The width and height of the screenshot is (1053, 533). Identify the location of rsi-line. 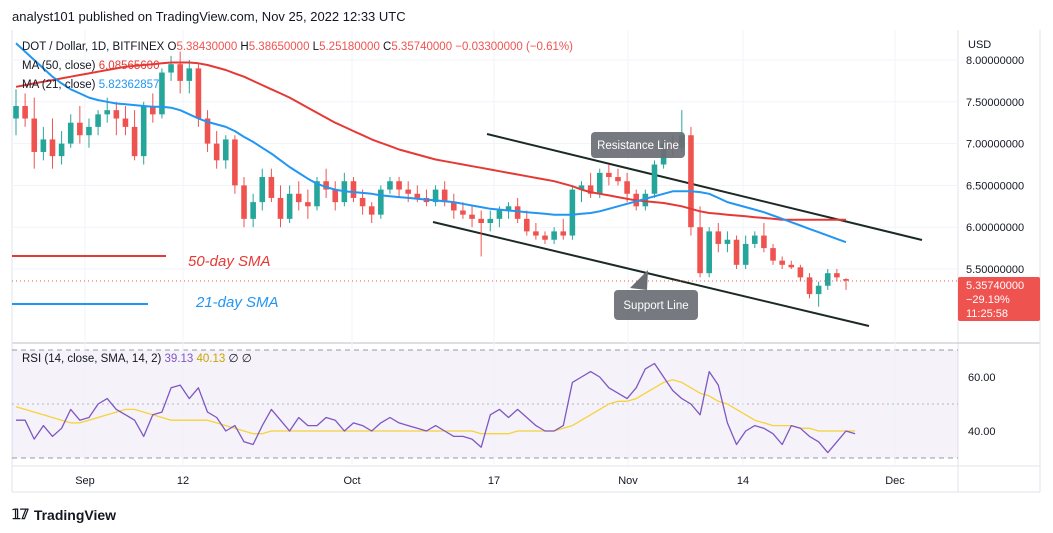
(436, 408).